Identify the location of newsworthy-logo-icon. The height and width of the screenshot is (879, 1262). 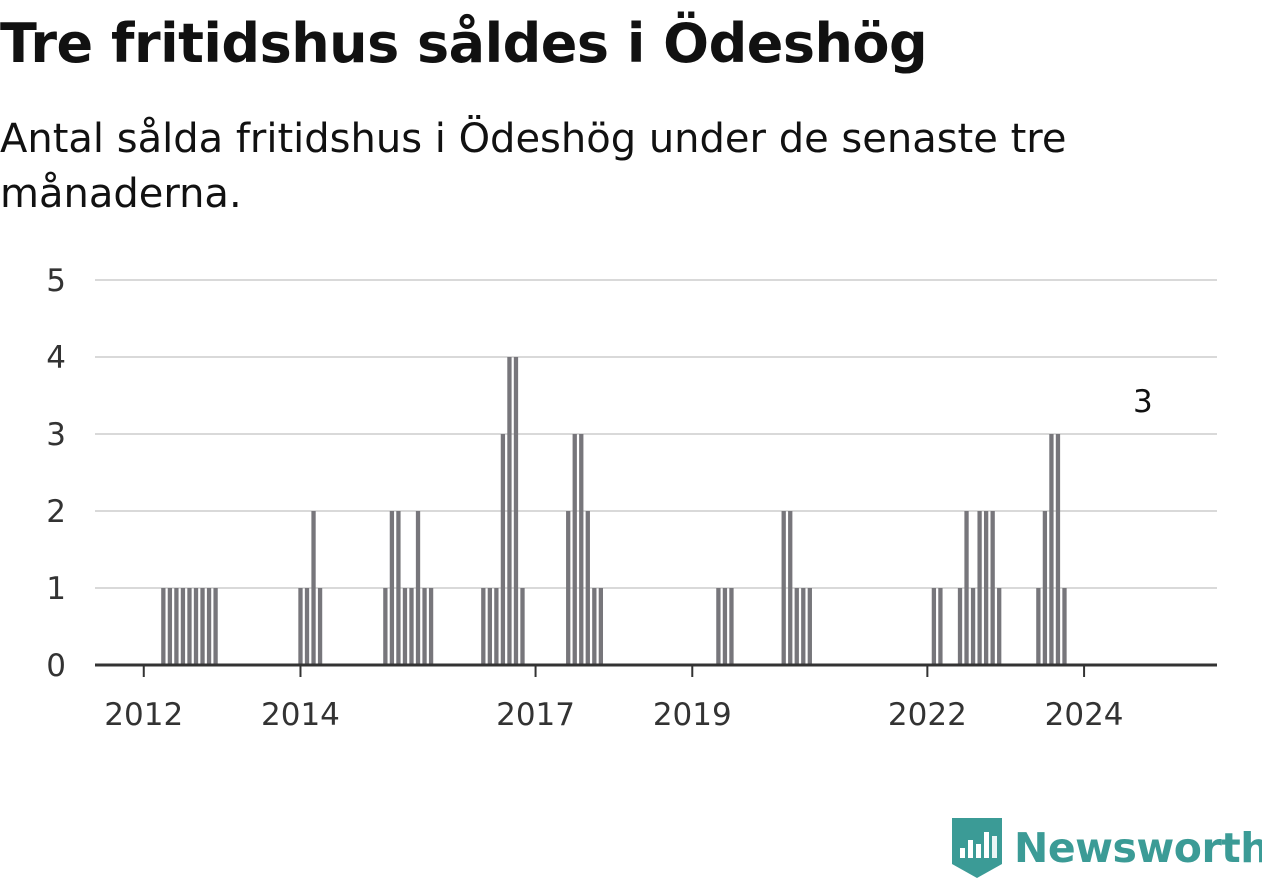
(977, 848).